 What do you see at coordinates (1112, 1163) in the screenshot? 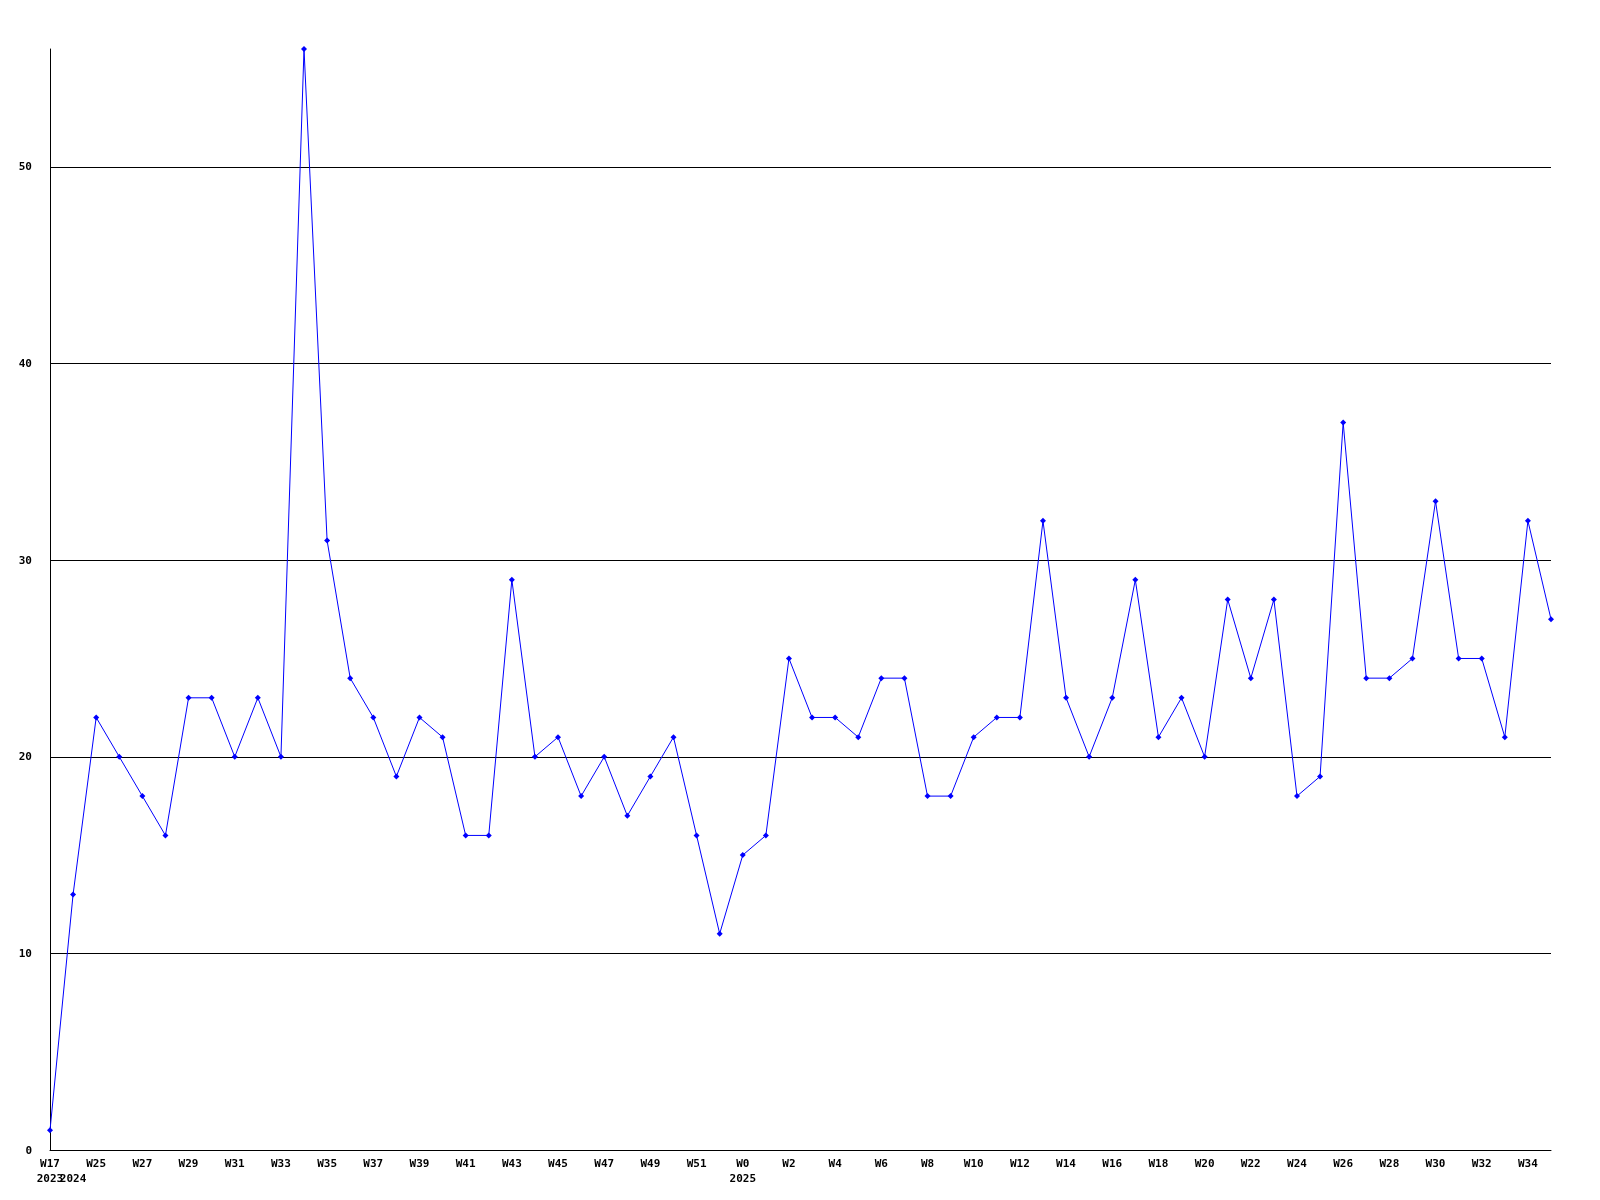
I see `x-tick-label: W16` at bounding box center [1112, 1163].